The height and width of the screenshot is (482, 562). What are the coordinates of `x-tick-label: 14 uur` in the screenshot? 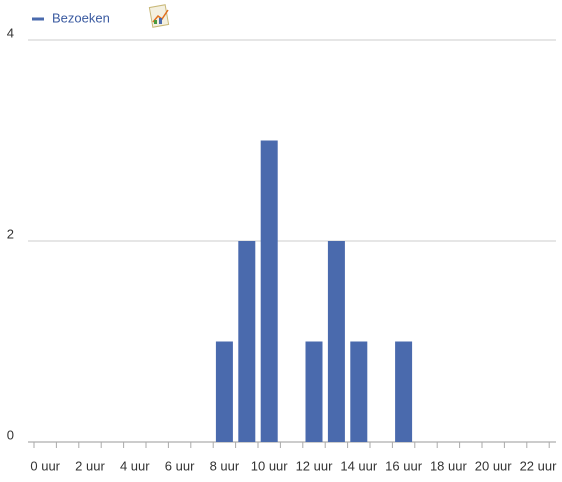 It's located at (359, 465).